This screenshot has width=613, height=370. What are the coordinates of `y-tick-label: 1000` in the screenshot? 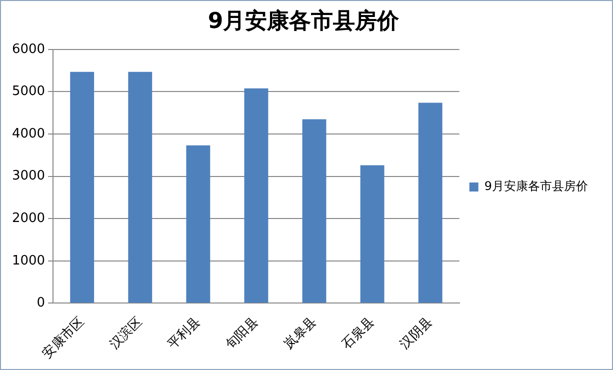 It's located at (29, 260).